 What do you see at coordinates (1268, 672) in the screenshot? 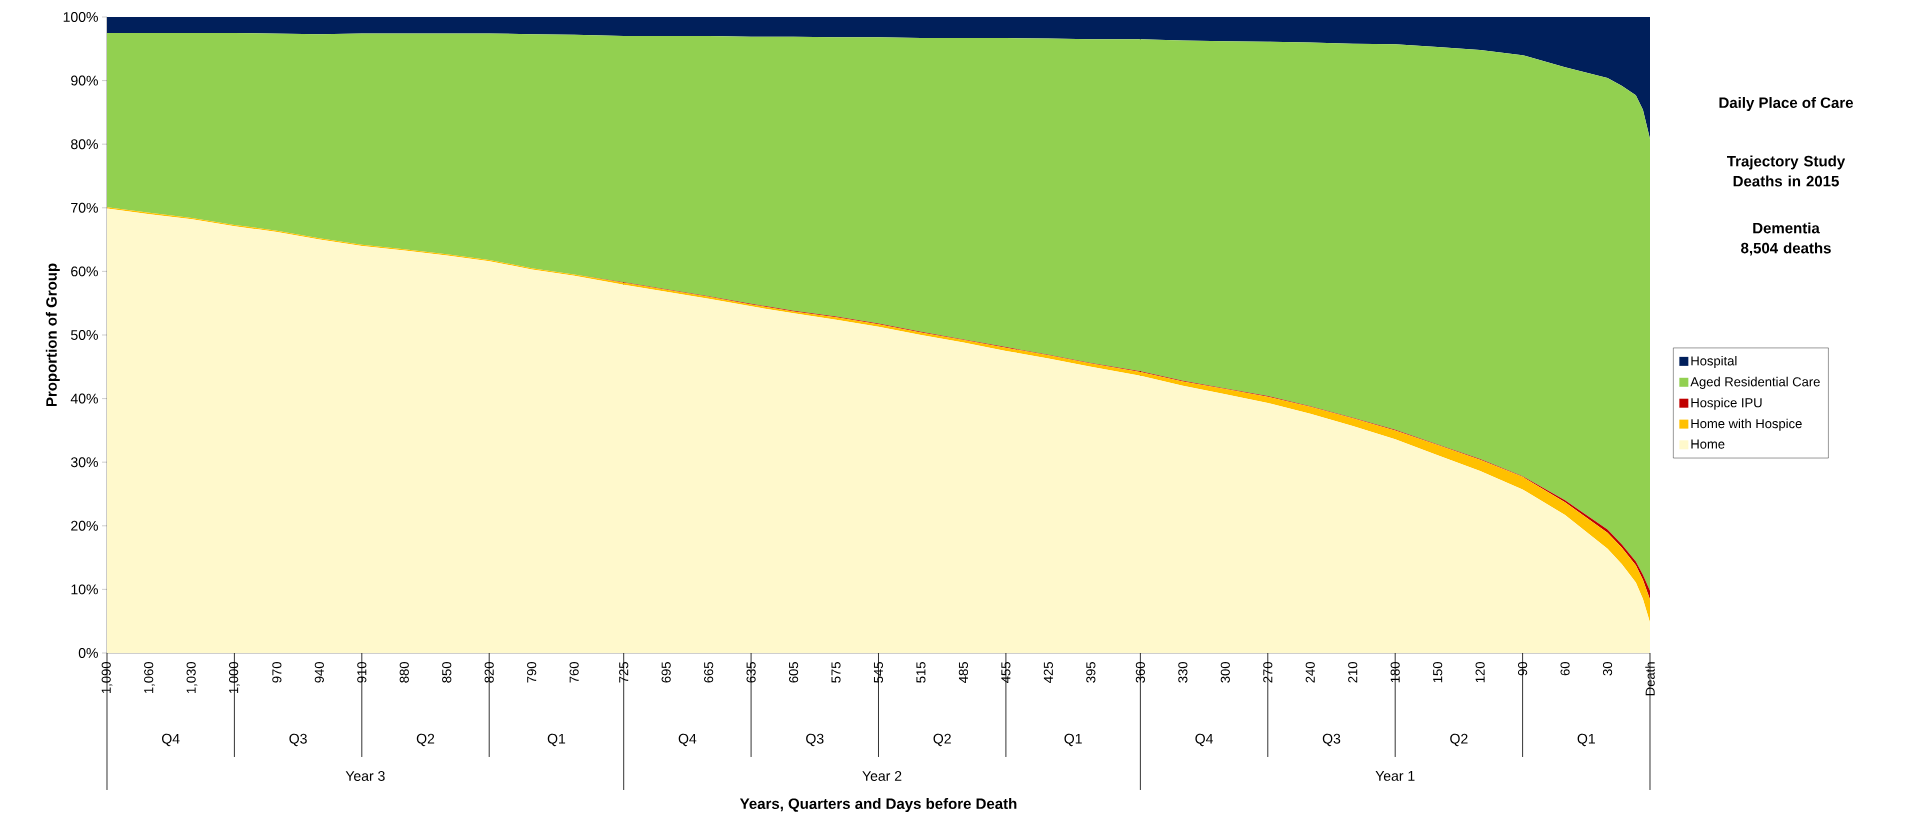
I see `x-tick-label: 270` at bounding box center [1268, 672].